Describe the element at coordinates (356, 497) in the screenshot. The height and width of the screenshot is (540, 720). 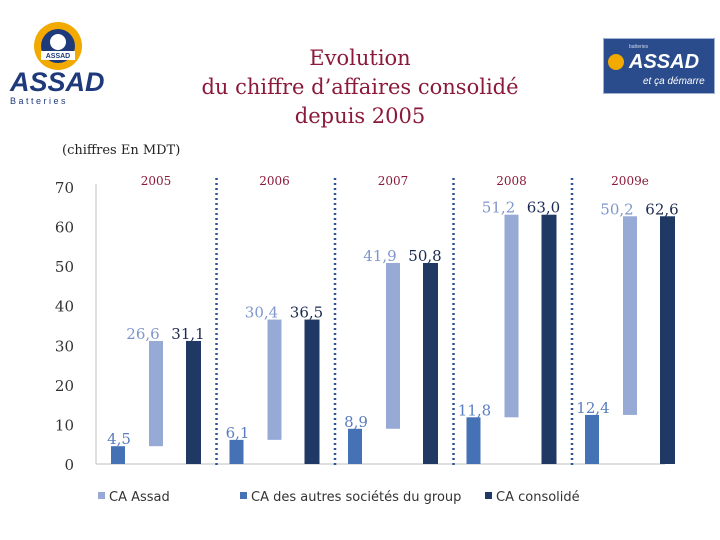
I see `legend-label-autres: CA des autres sociétés du group` at that location.